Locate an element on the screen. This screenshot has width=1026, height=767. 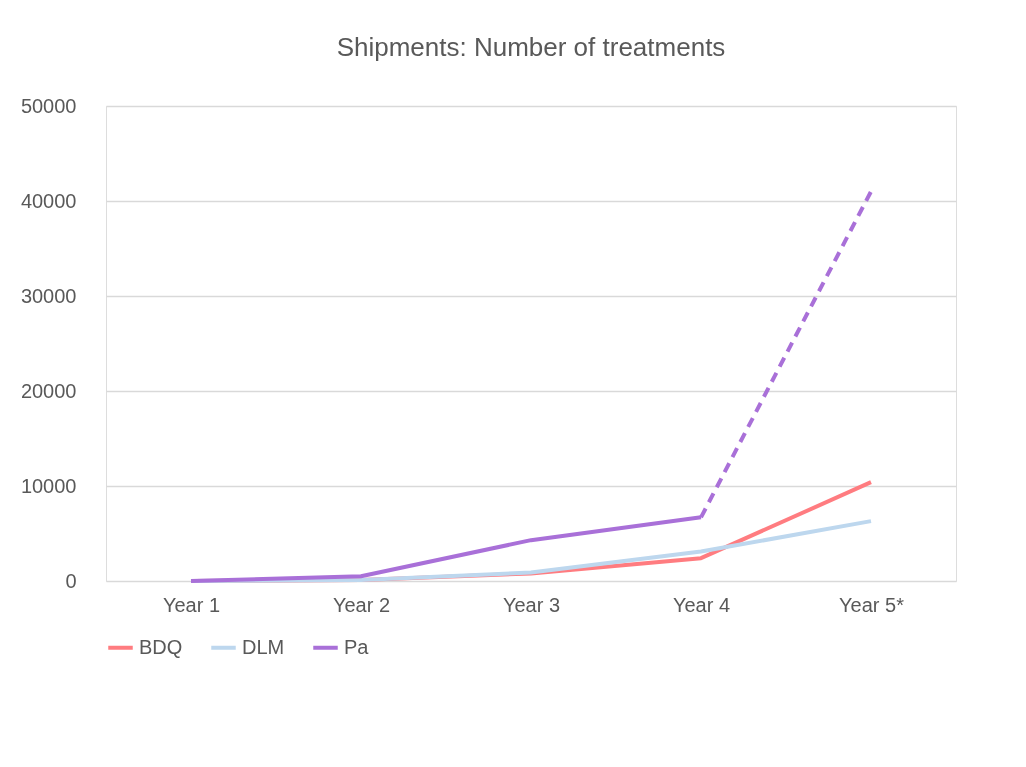
x-tick-label: Year 5* is located at coordinates (872, 604).